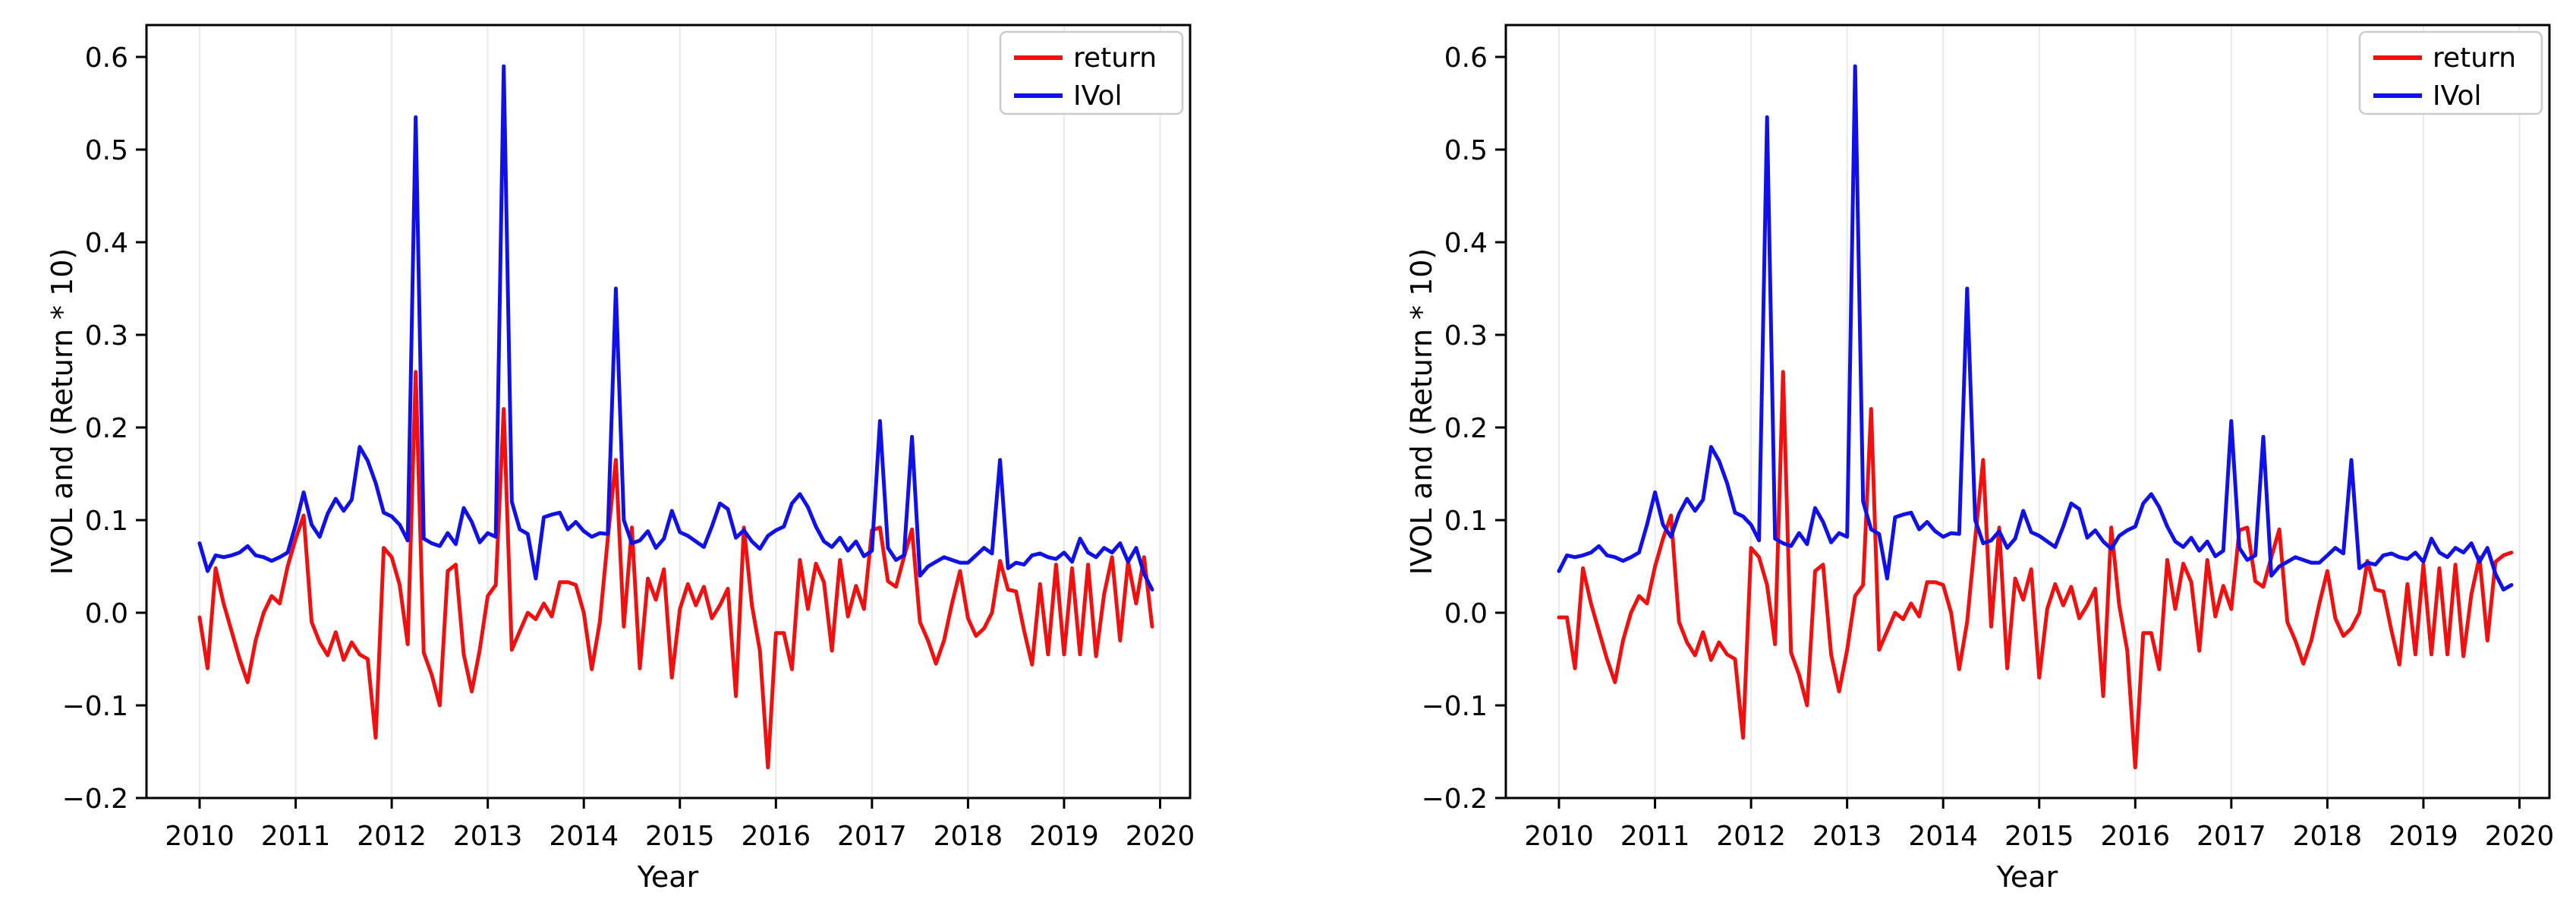 The width and height of the screenshot is (2576, 899). Describe the element at coordinates (668, 877) in the screenshot. I see `x-axis-label-left: Year` at that location.